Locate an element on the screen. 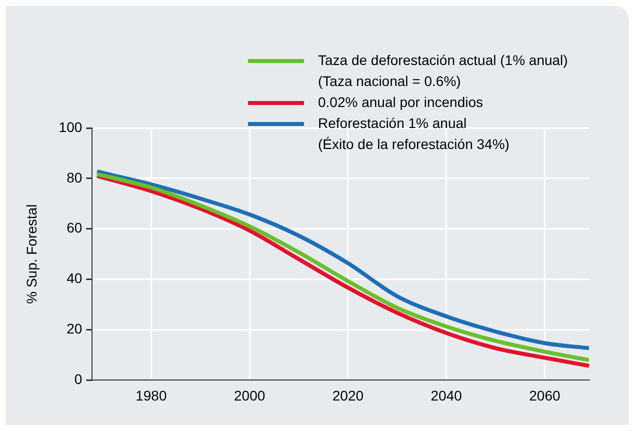  legend-label: Taza de deforestación actual (1% anual) (Taza nacional = 0.6%) is located at coordinates (443, 71).